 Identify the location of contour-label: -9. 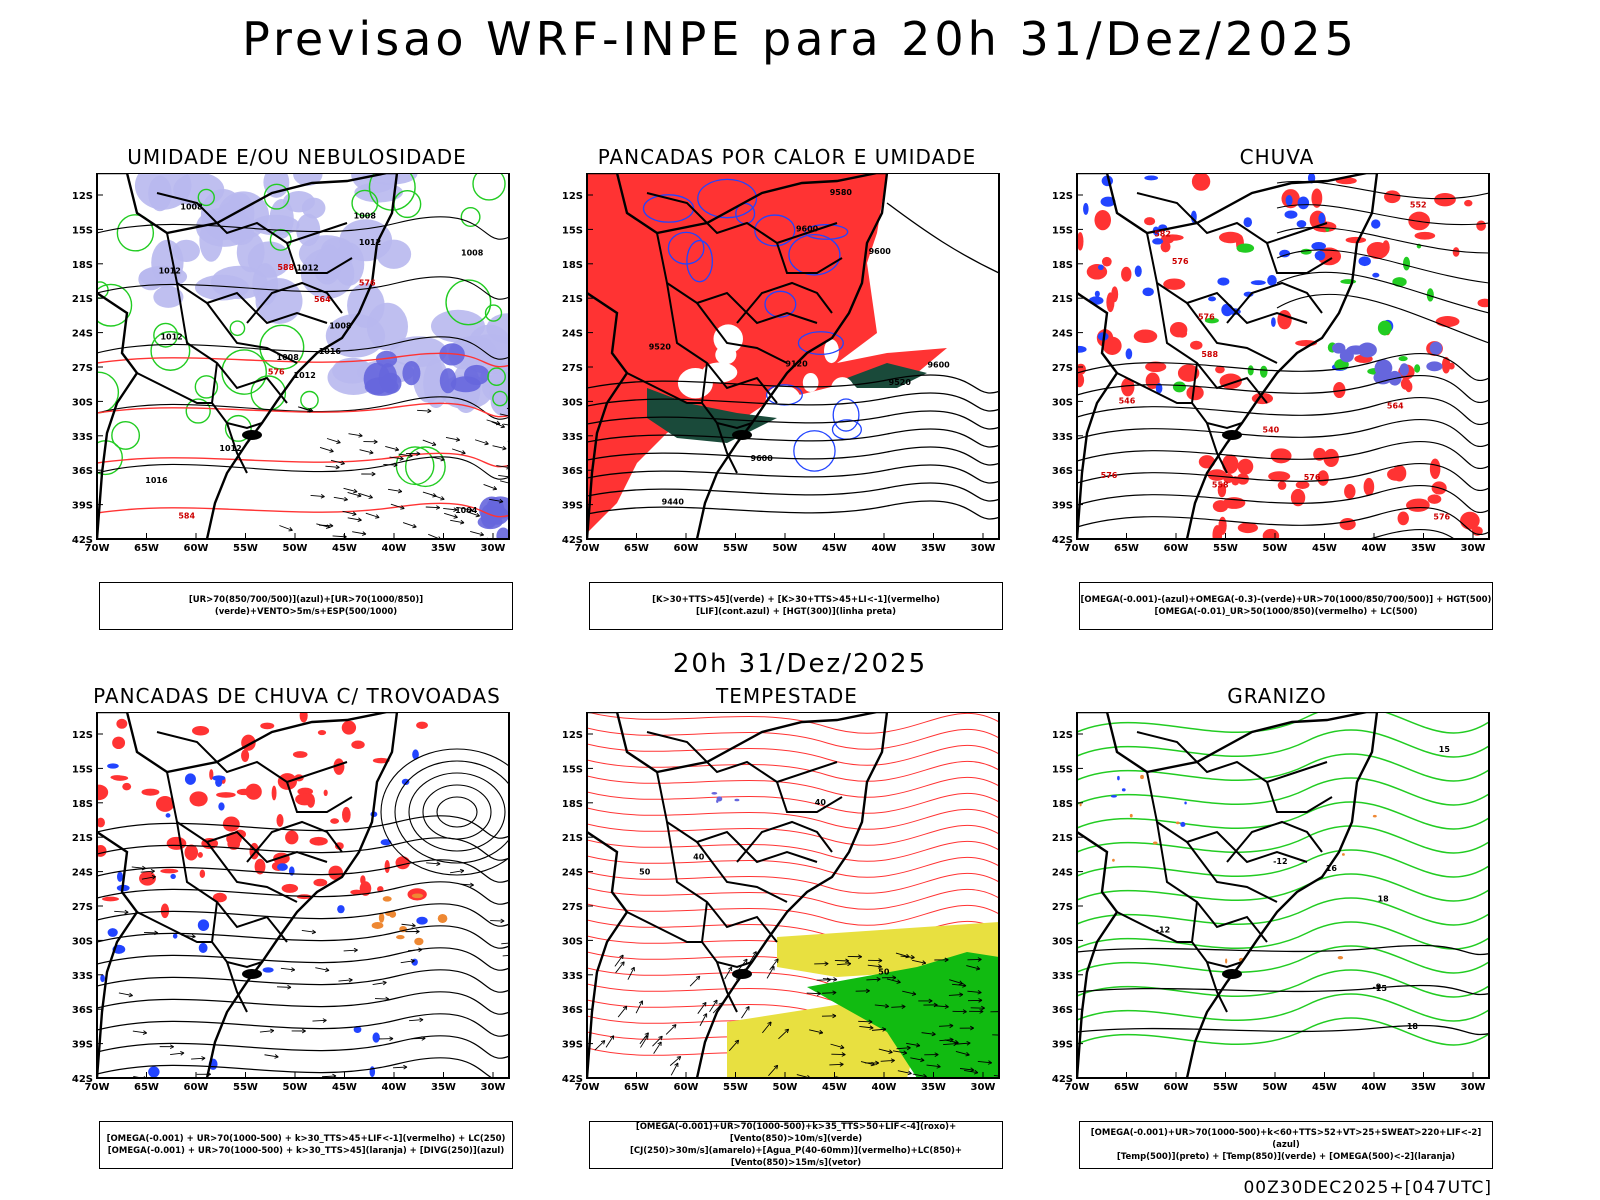
(1376, 987).